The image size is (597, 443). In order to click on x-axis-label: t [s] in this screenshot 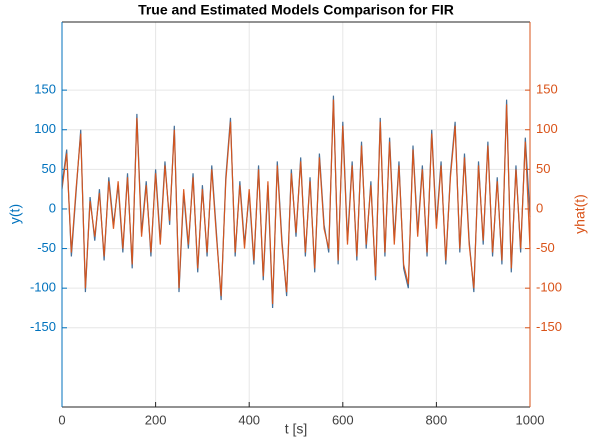, I will do `click(296, 429)`.